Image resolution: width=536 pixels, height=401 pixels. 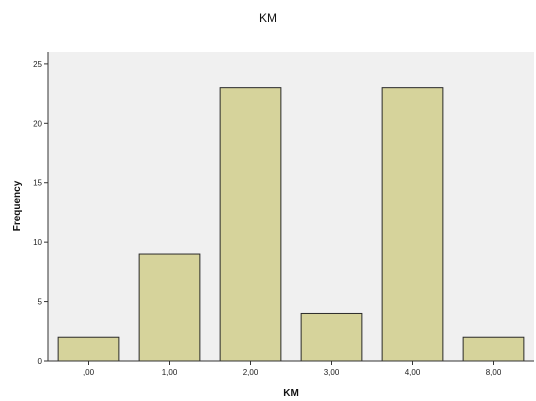 What do you see at coordinates (292, 369) in the screenshot?
I see `x-axis-ticks: ,00 1,00 2,00 3,00 4,00 8,00` at bounding box center [292, 369].